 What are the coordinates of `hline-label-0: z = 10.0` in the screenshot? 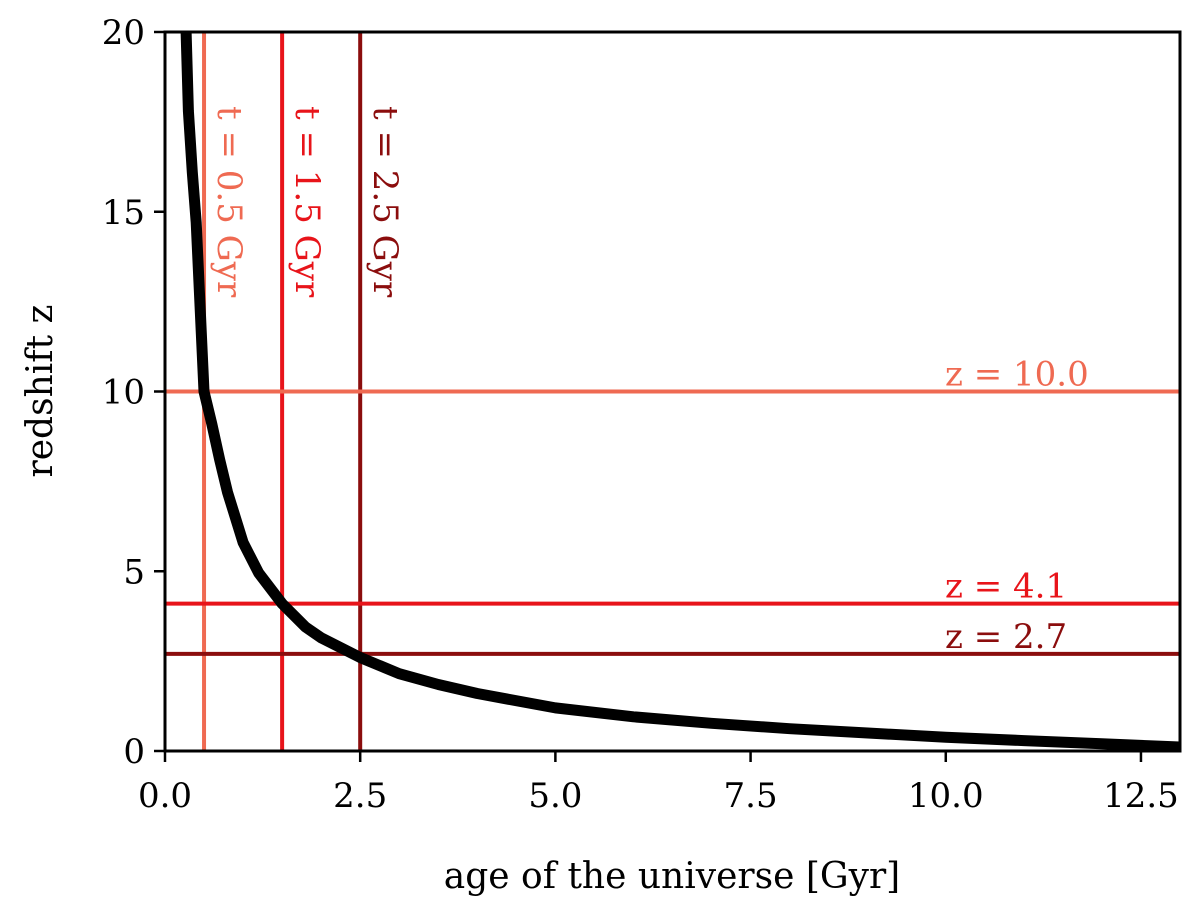 It's located at (1017, 375).